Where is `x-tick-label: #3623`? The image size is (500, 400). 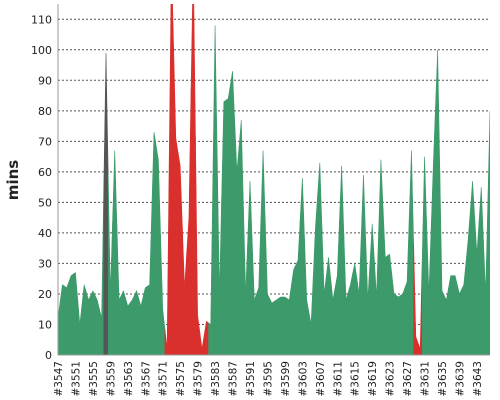
x-tick-label: #3623 is located at coordinates (391, 379).